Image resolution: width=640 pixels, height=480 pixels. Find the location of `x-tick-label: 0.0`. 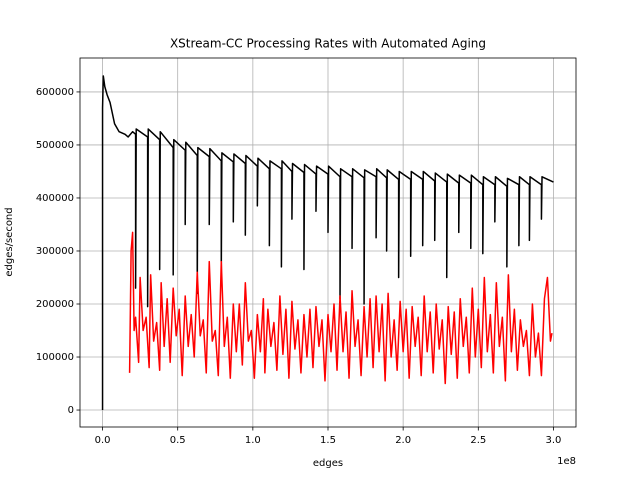

x-tick-label: 0.0 is located at coordinates (103, 440).